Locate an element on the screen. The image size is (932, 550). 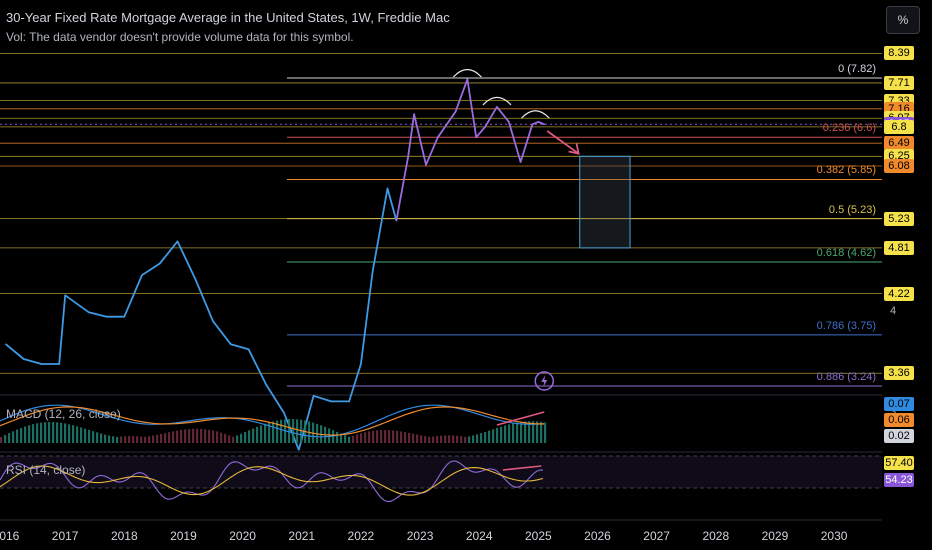
x-tick-2028: 2028 is located at coordinates (716, 536).